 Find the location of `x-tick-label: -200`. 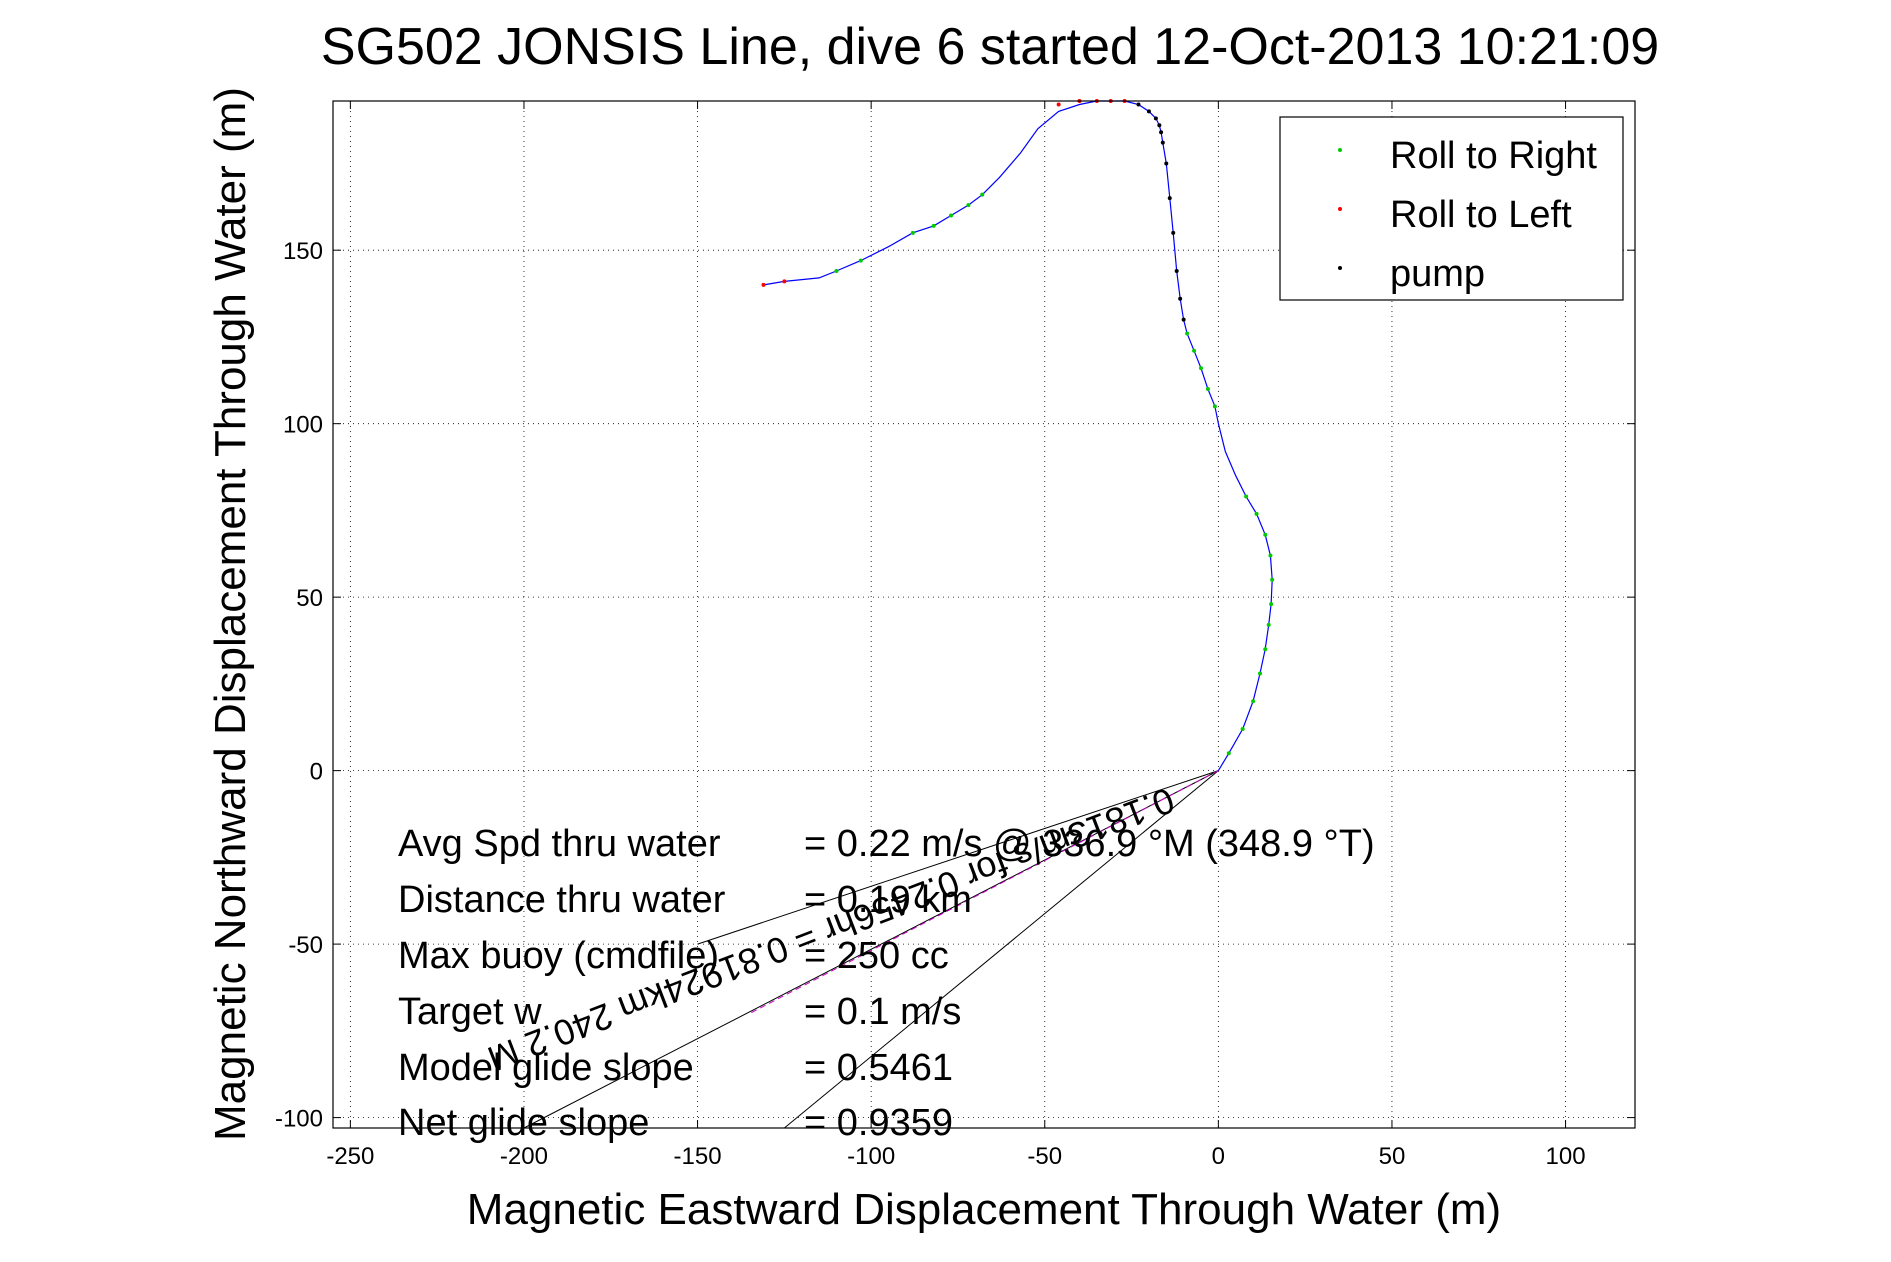

x-tick-label: -200 is located at coordinates (524, 1156).